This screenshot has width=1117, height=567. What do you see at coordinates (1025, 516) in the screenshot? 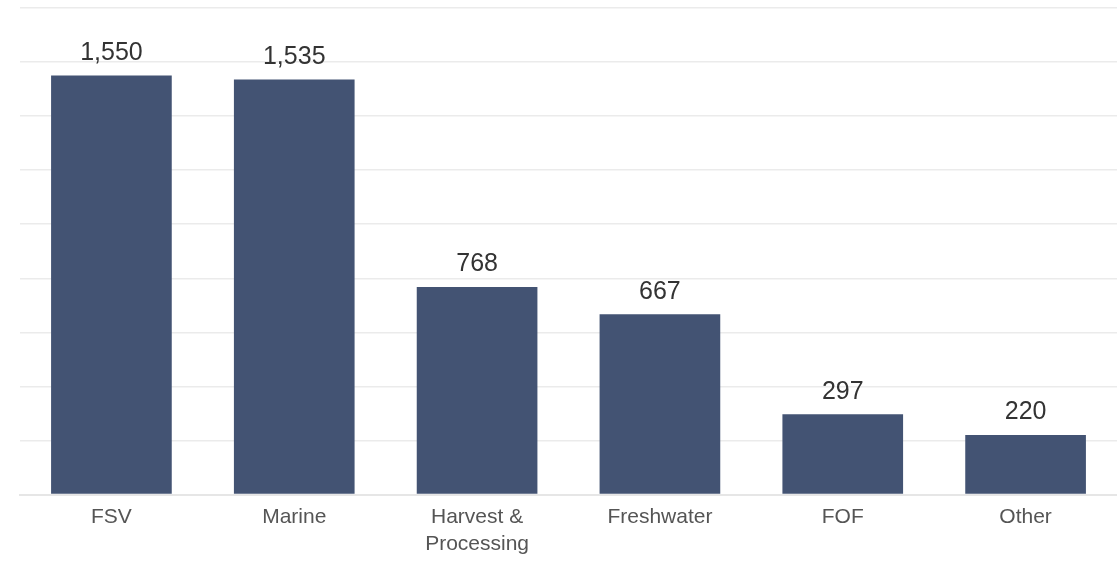
I see `x-tick-label: Other` at bounding box center [1025, 516].